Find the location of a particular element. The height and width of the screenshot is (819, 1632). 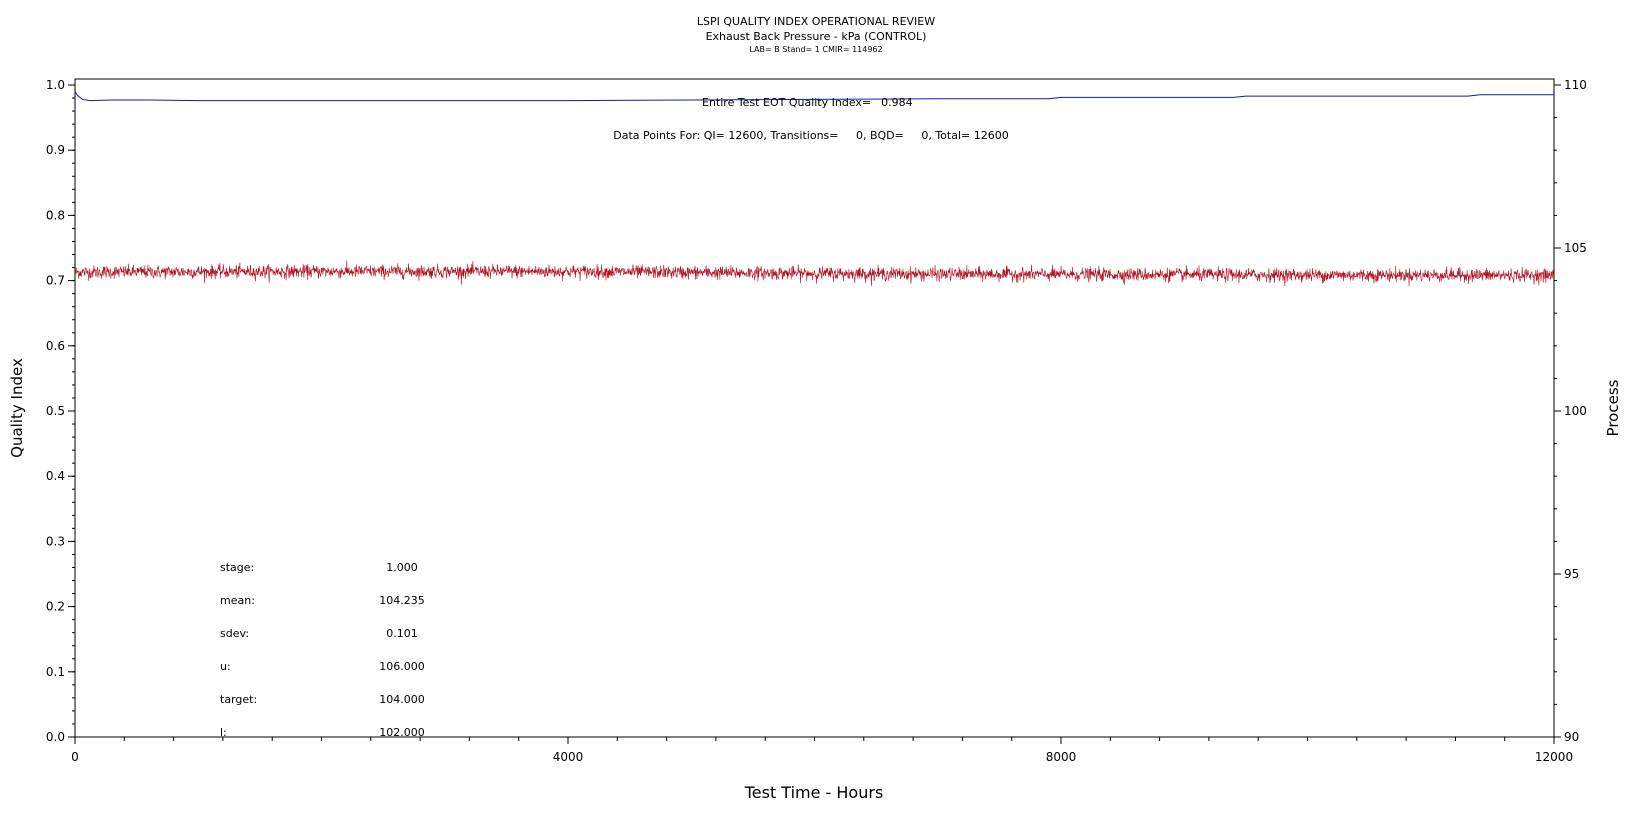

chart-subsubtitle: LAB= B Stand= 1 CMIR= 114962 is located at coordinates (815, 49).